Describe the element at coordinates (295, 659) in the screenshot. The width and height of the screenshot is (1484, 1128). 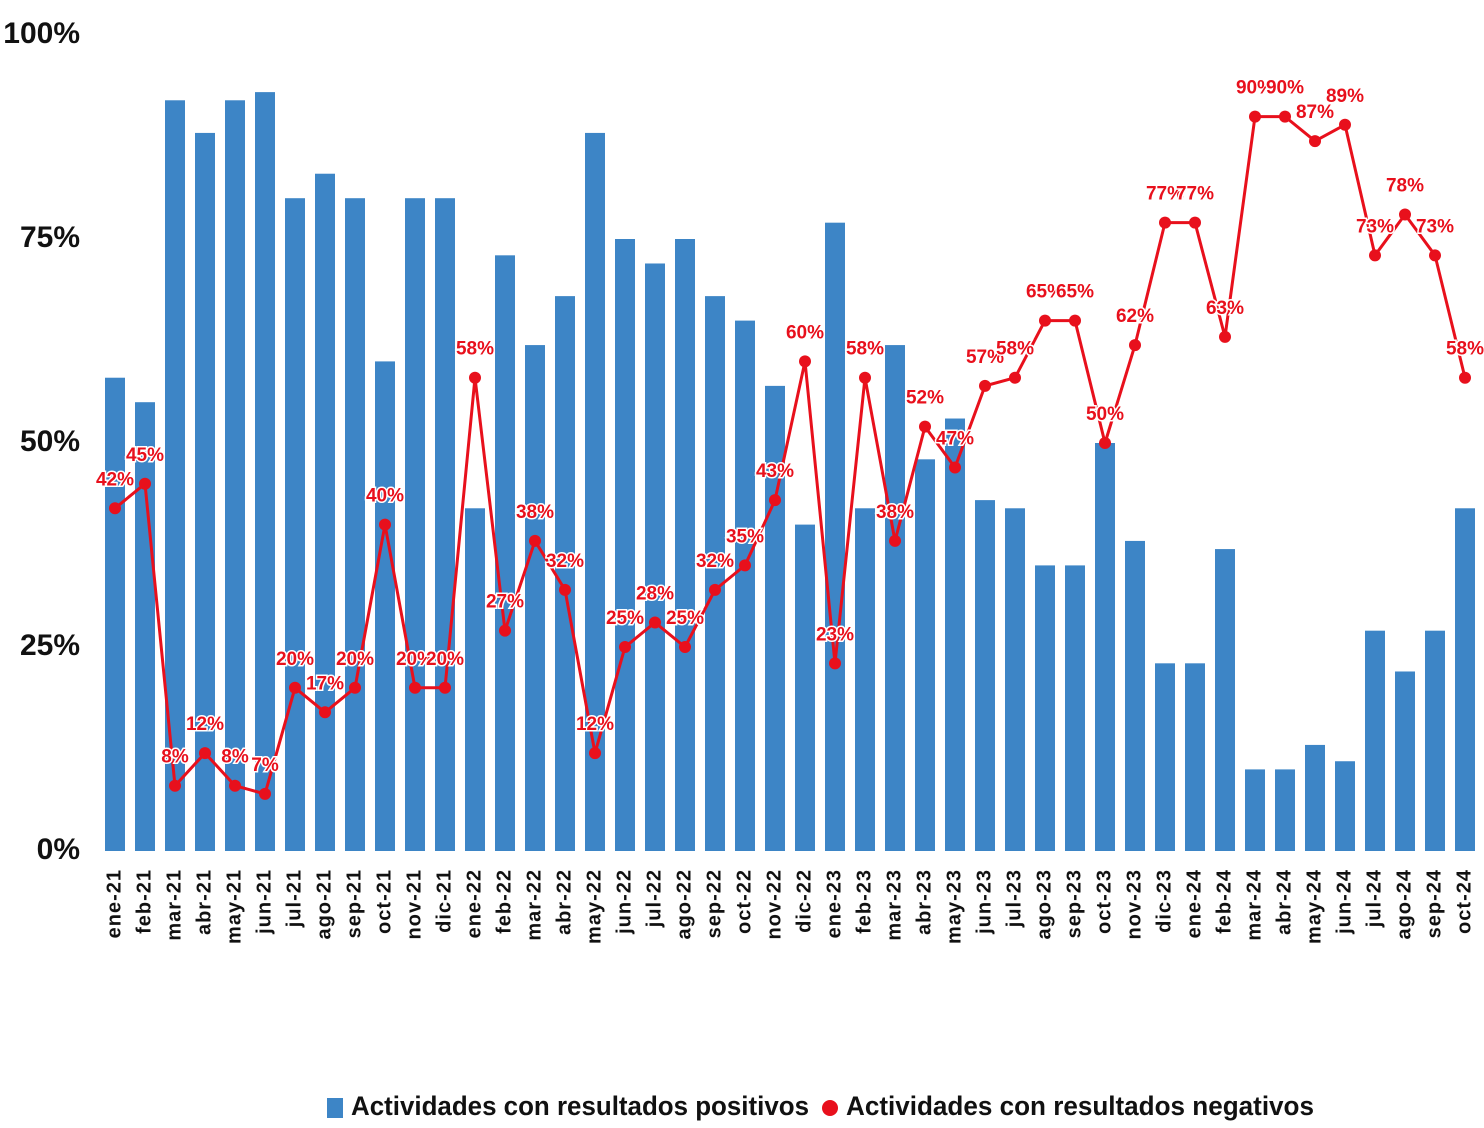
I see `data-label: 20%` at that location.